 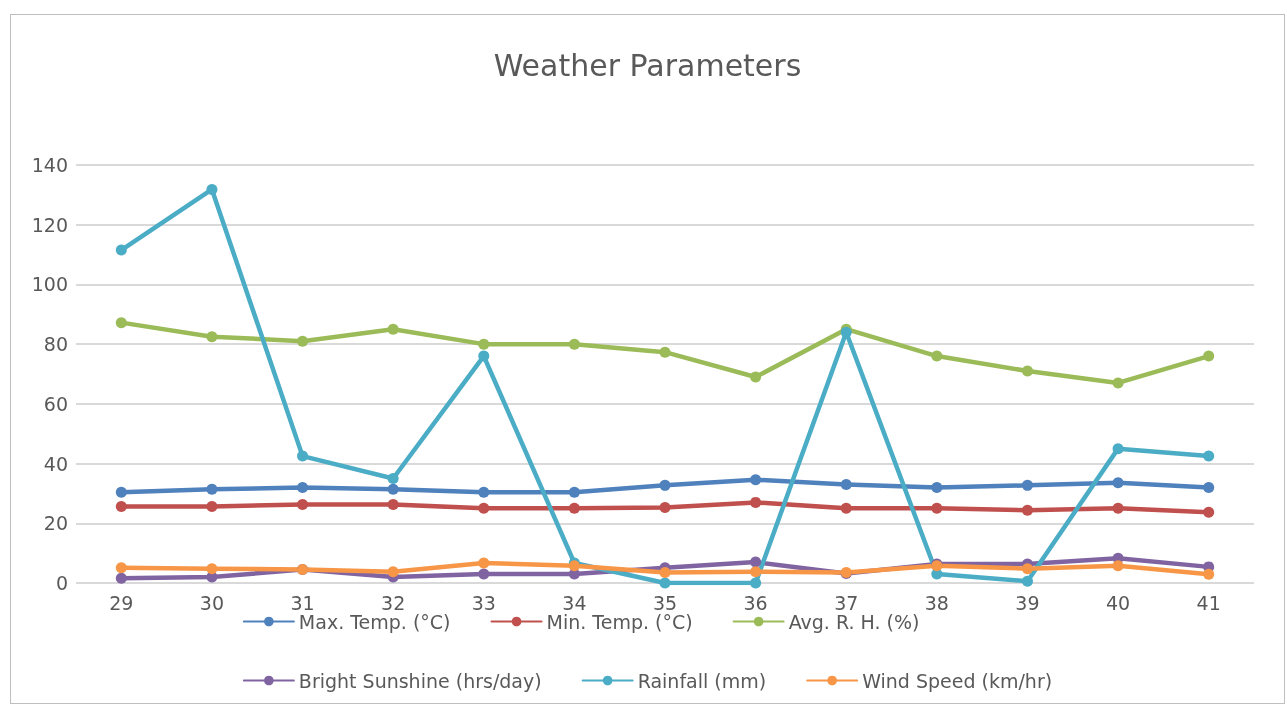 I want to click on x-tick-label: 38, so click(x=936, y=602).